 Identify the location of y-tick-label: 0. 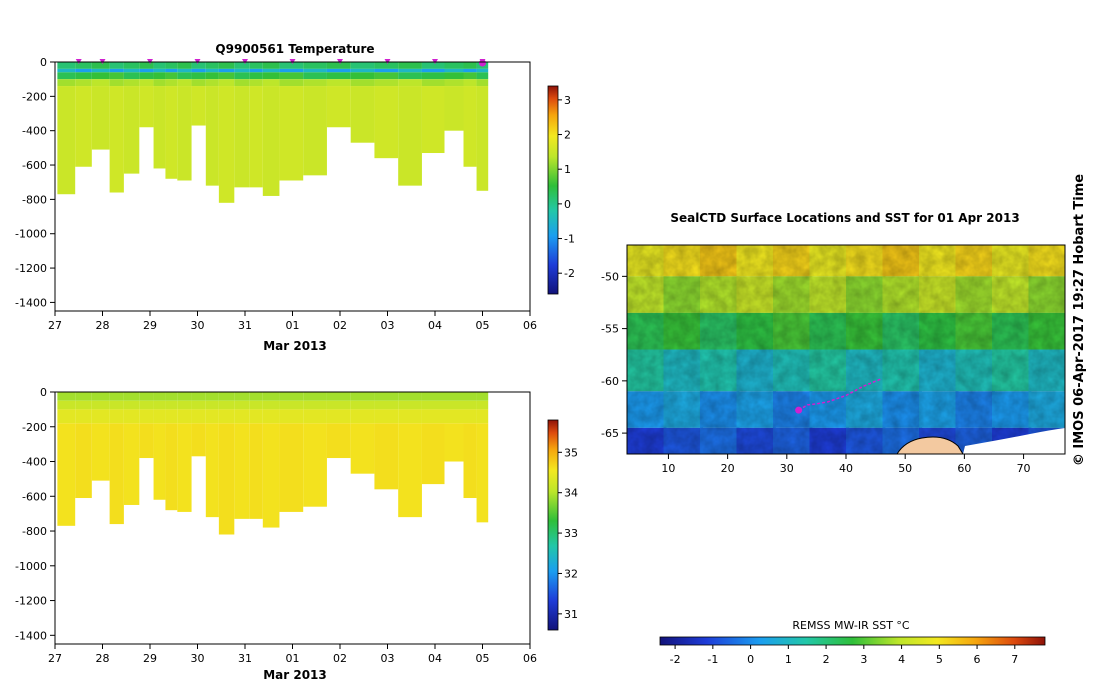
(43, 62).